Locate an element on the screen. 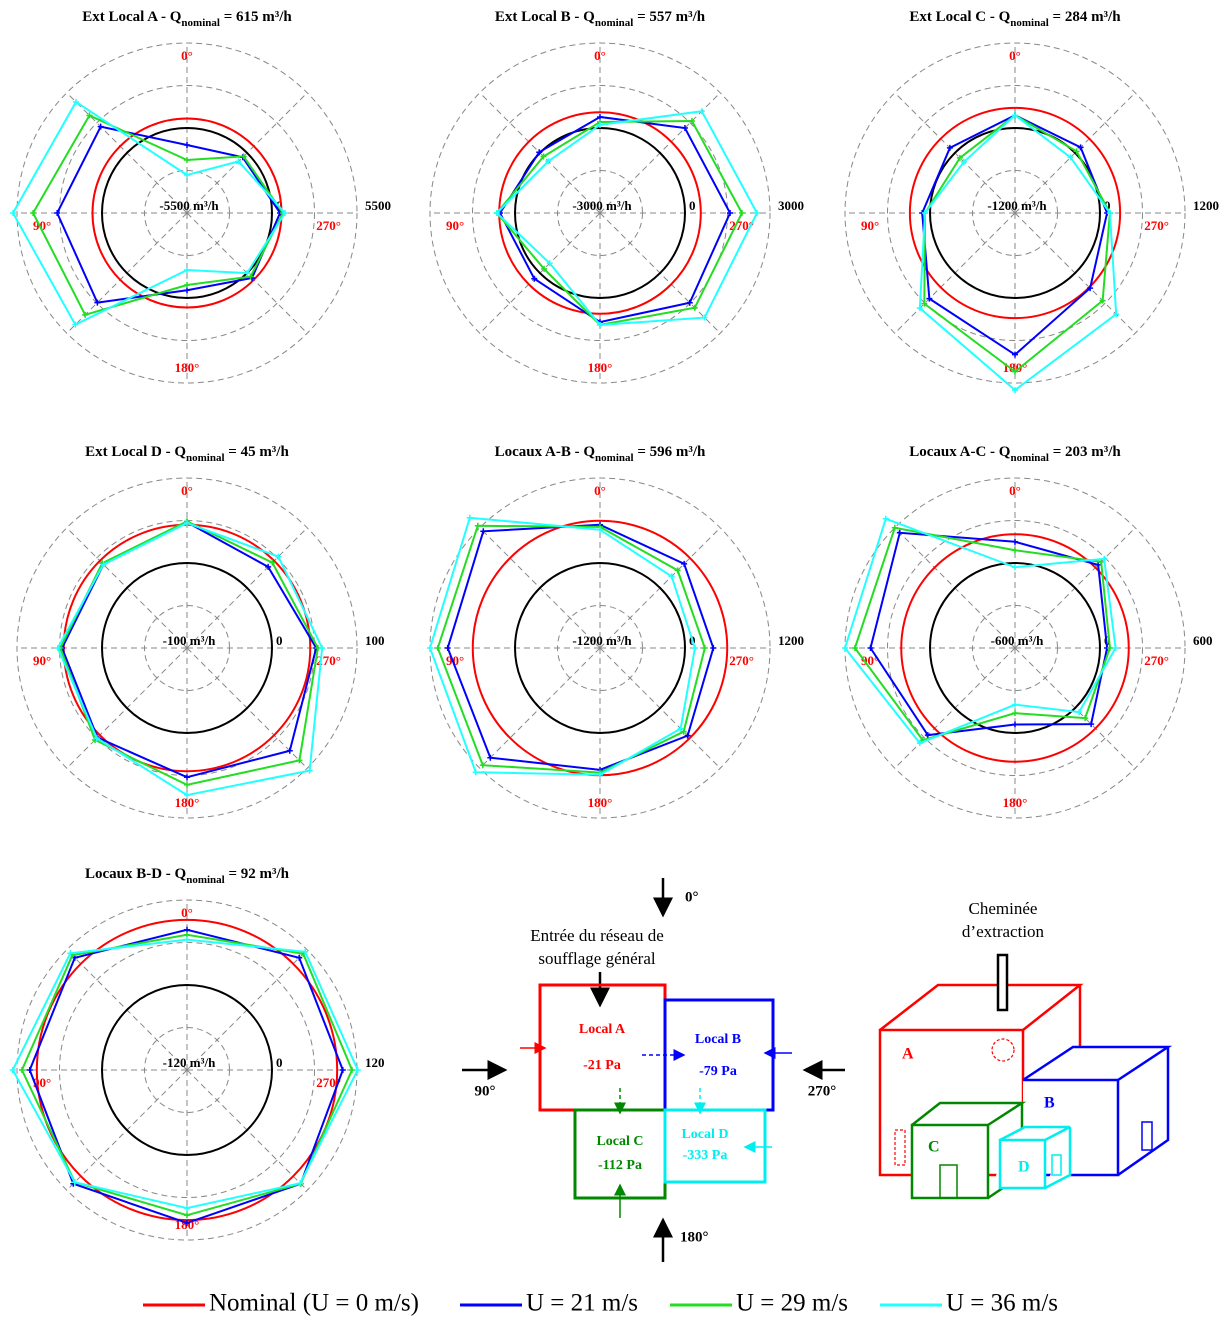  legend-label: U = 21 m/s is located at coordinates (582, 1303).